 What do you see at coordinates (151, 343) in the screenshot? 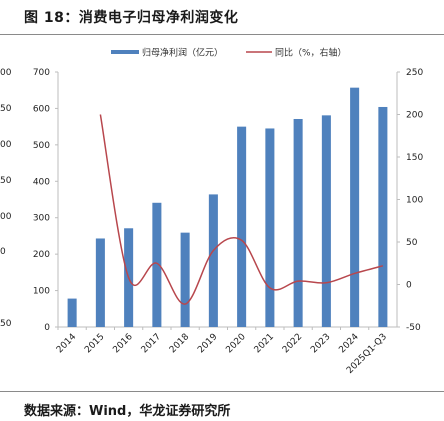
I see `x-tick-label: 2017` at bounding box center [151, 343].